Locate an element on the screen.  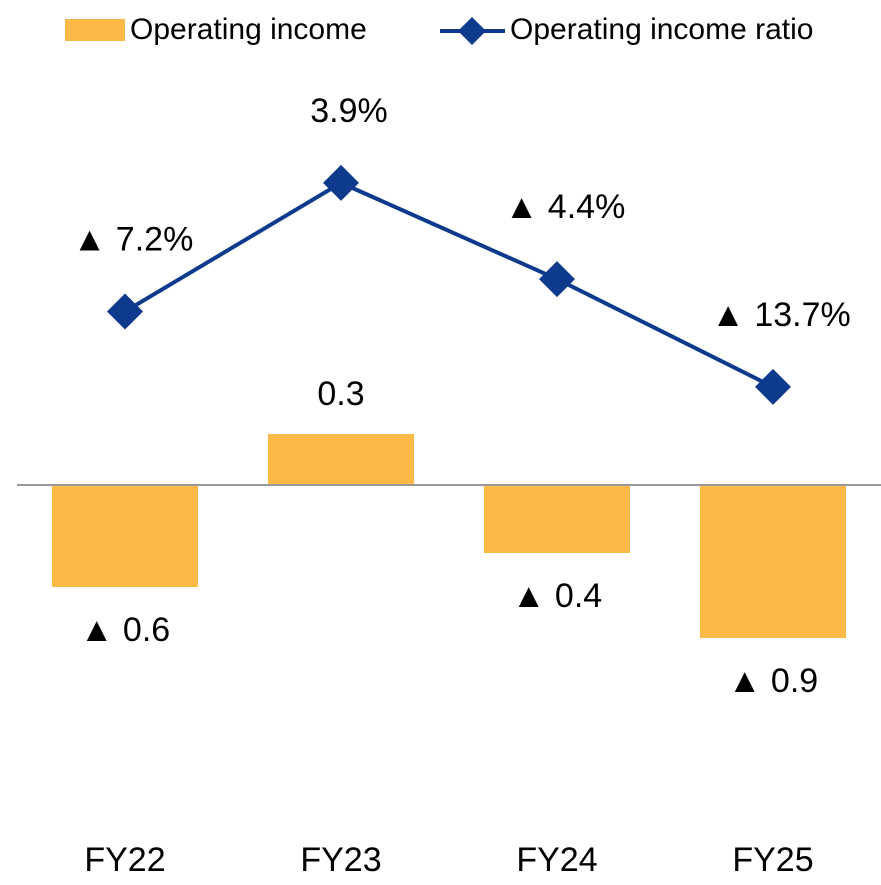
data-label: ▲ 4.4% is located at coordinates (565, 207).